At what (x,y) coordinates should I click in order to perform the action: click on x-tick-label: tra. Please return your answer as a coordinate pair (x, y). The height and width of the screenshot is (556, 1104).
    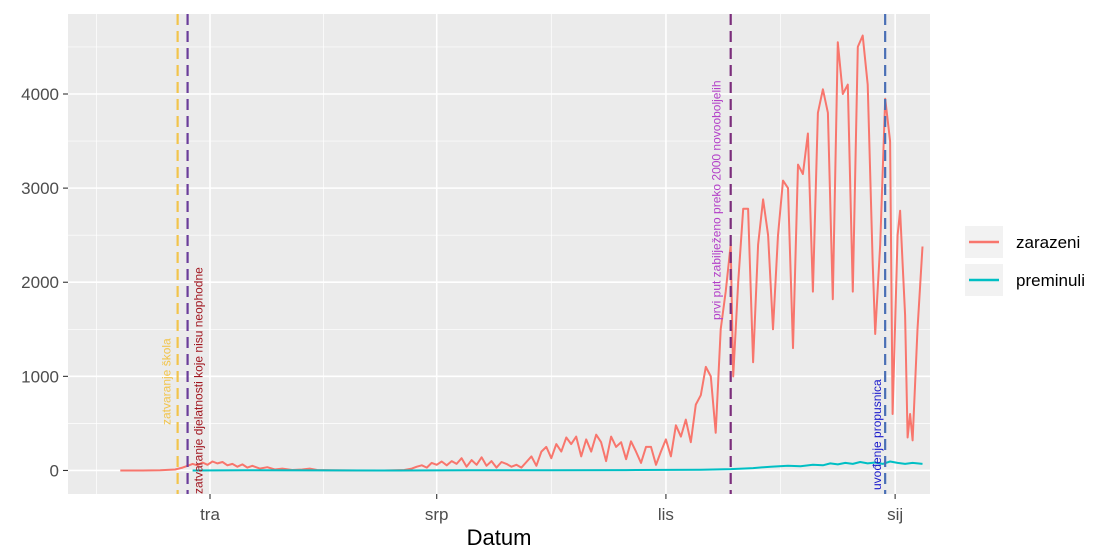
    Looking at the image, I should click on (210, 514).